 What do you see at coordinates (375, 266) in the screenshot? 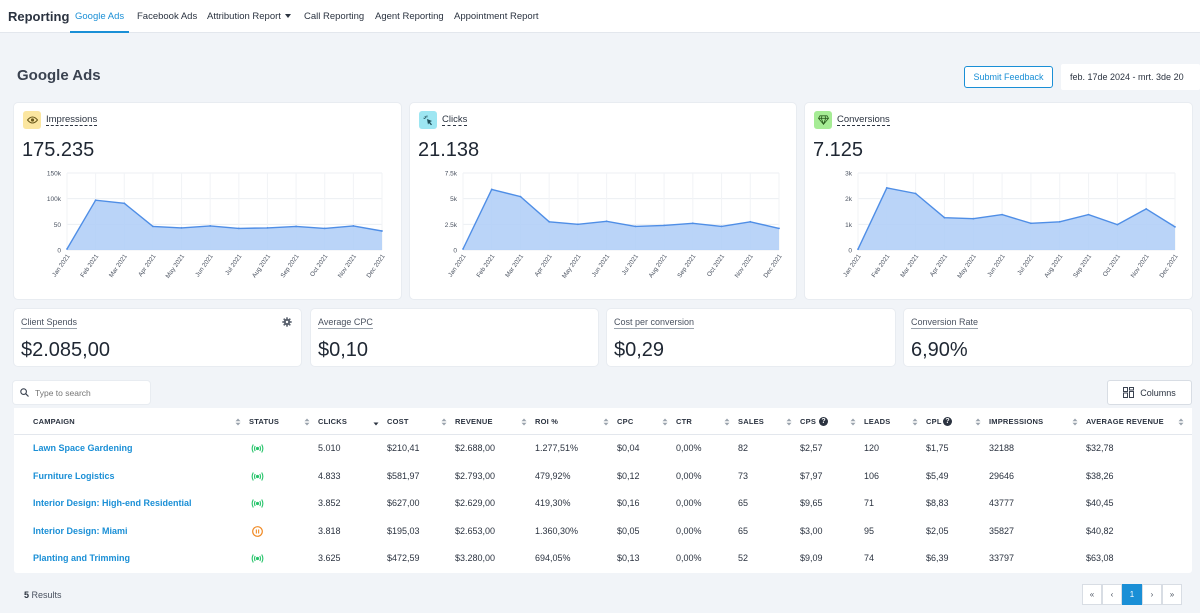
I see `x-tick-label: Dec 2021` at bounding box center [375, 266].